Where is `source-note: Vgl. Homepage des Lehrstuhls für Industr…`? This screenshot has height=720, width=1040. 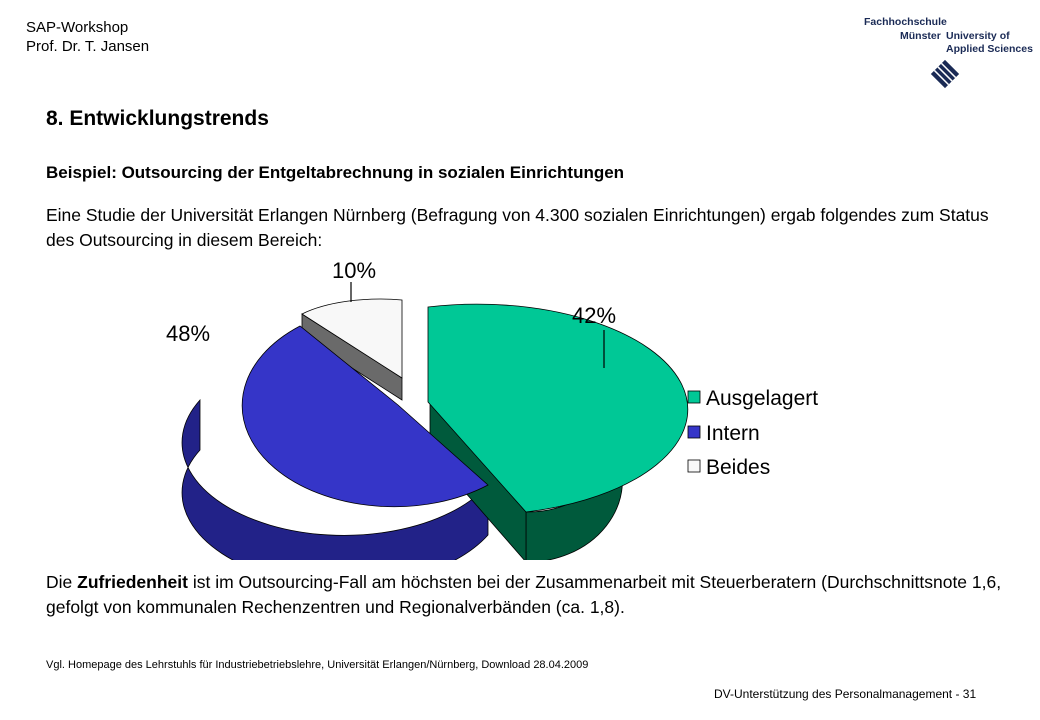 source-note: Vgl. Homepage des Lehrstuhls für Industr… is located at coordinates (317, 665).